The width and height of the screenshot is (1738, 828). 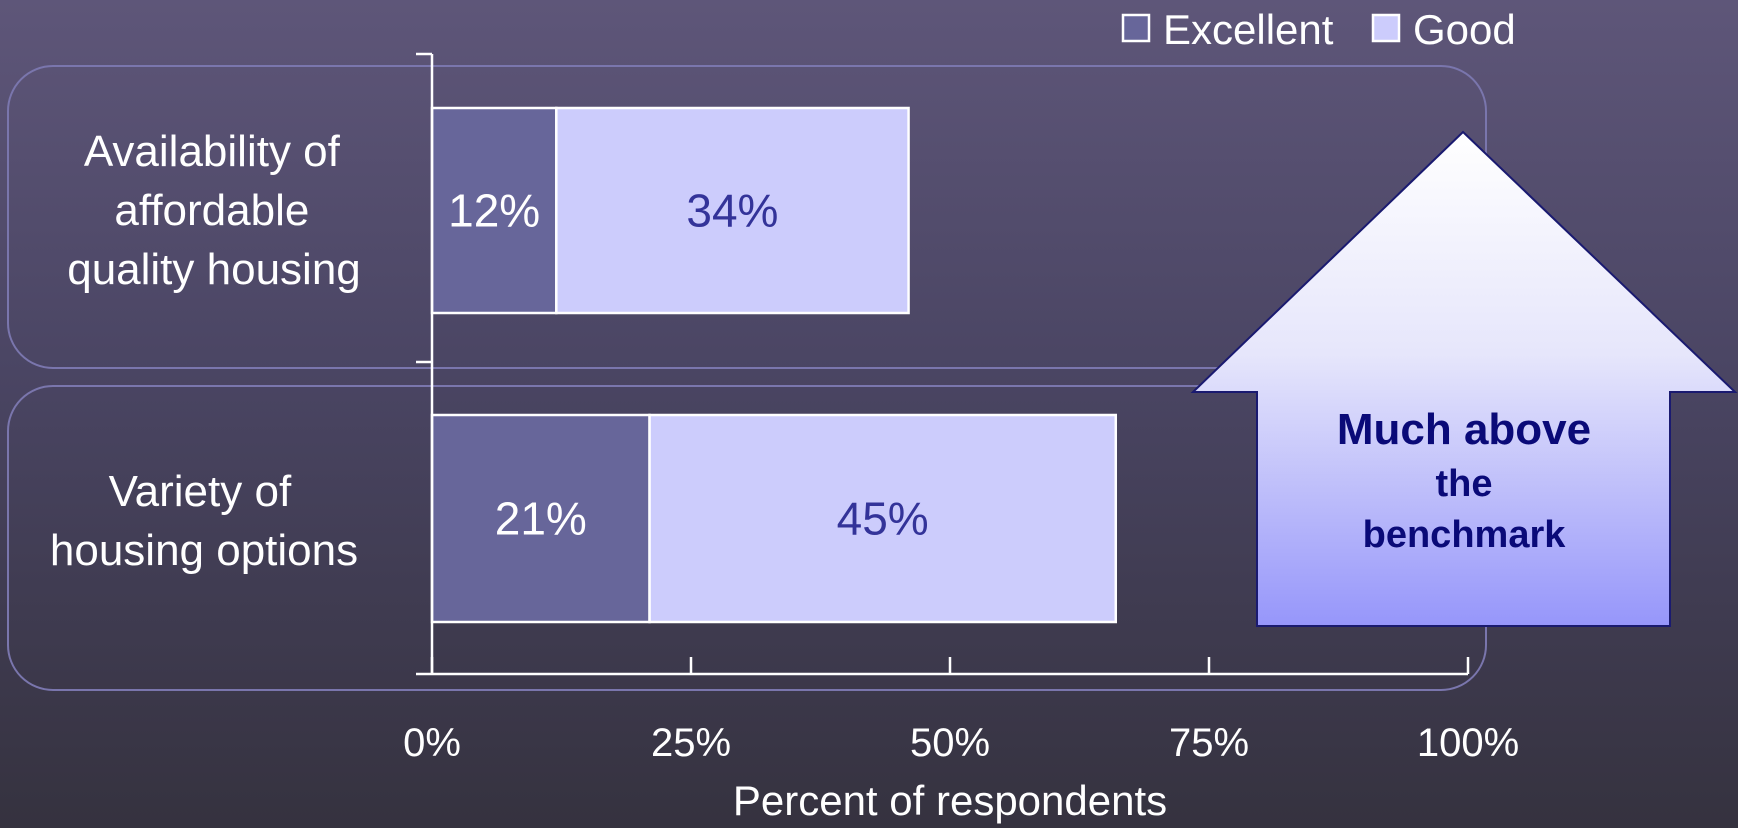 What do you see at coordinates (1464, 429) in the screenshot?
I see `callout-line-1: Much above` at bounding box center [1464, 429].